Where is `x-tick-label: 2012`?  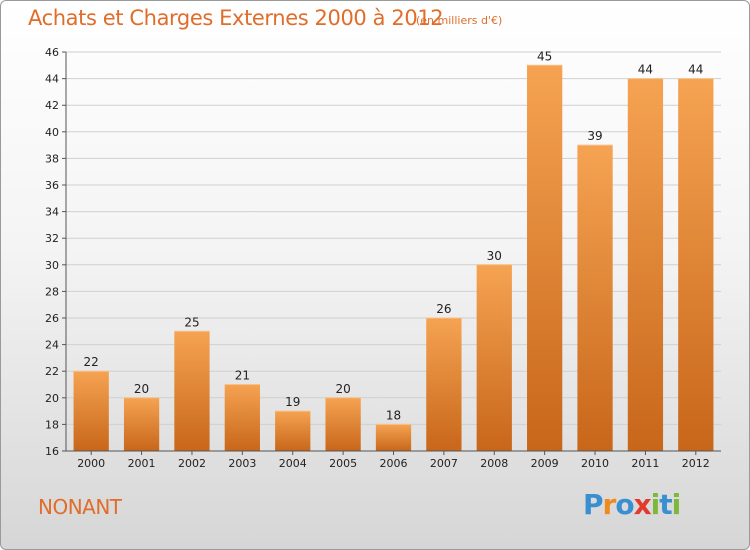 x-tick-label: 2012 is located at coordinates (696, 463).